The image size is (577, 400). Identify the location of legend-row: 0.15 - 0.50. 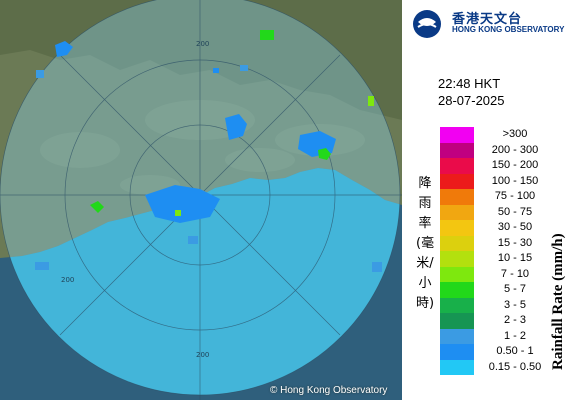
(505, 367).